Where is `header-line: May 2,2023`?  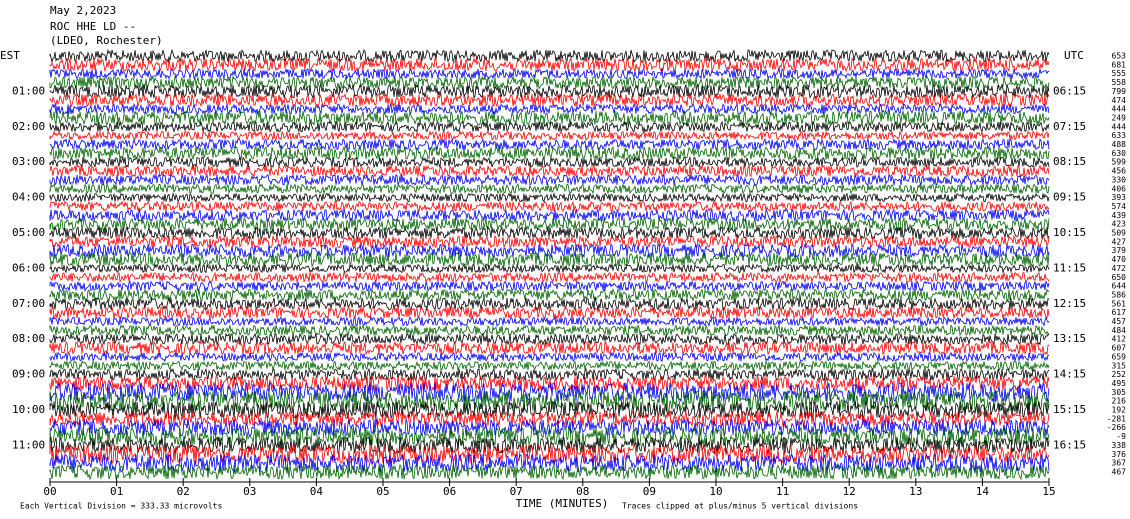
header-line: May 2,2023 is located at coordinates (83, 10).